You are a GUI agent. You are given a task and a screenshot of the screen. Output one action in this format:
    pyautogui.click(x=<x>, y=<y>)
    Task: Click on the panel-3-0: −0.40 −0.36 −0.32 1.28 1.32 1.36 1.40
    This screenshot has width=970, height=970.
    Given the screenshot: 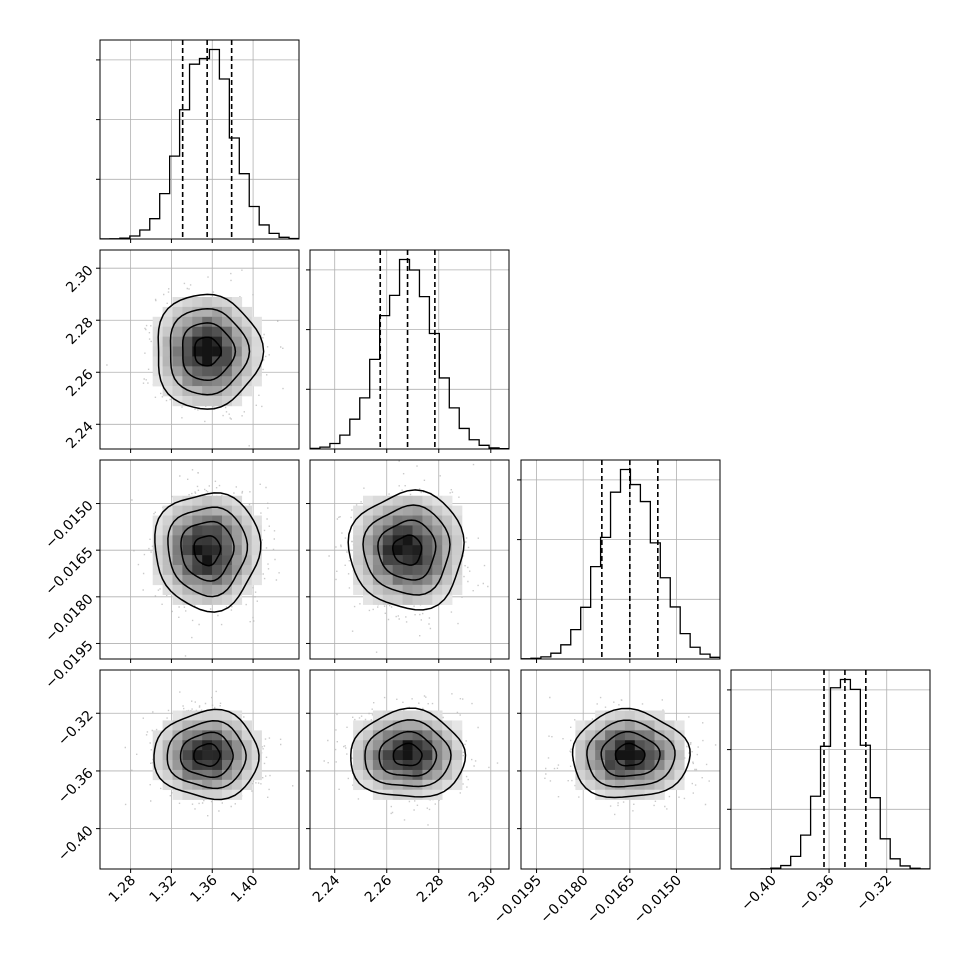 What is the action you would take?
    pyautogui.click(x=177, y=787)
    